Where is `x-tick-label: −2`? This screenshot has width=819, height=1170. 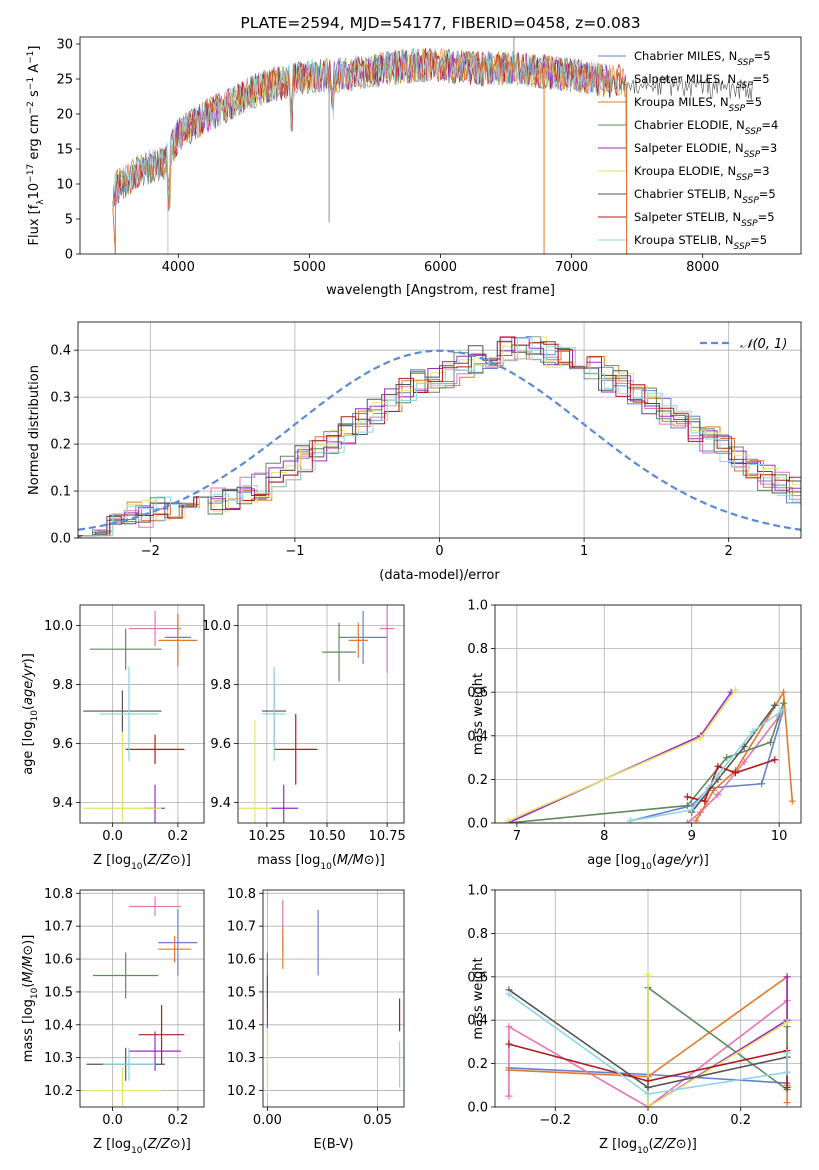
x-tick-label: −2 is located at coordinates (150, 551).